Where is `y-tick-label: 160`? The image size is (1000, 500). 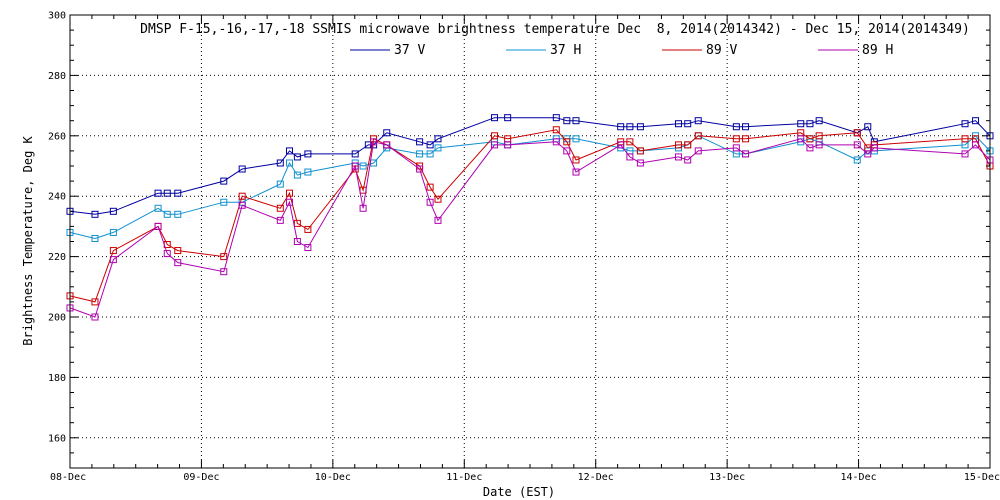 y-tick-label: 160 is located at coordinates (57, 438).